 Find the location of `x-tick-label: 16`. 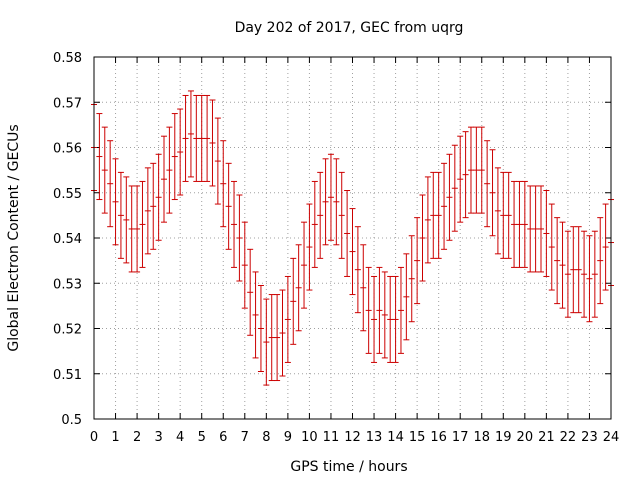

x-tick-label: 16 is located at coordinates (438, 437).